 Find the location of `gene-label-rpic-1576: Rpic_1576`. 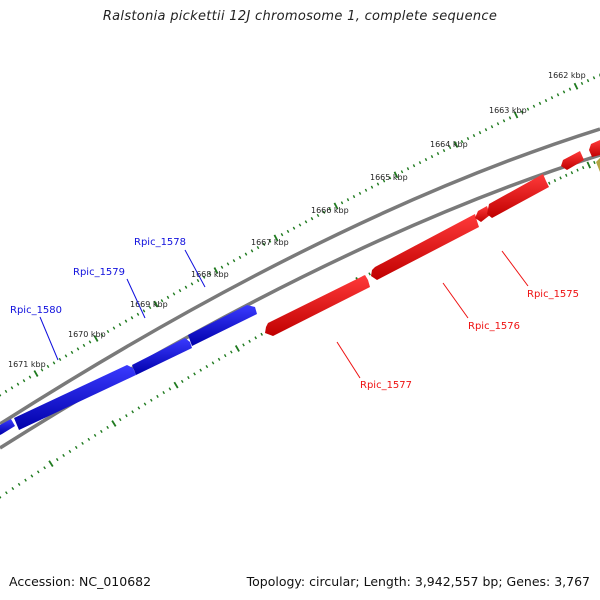

gene-label-rpic-1576: Rpic_1576 is located at coordinates (494, 326).